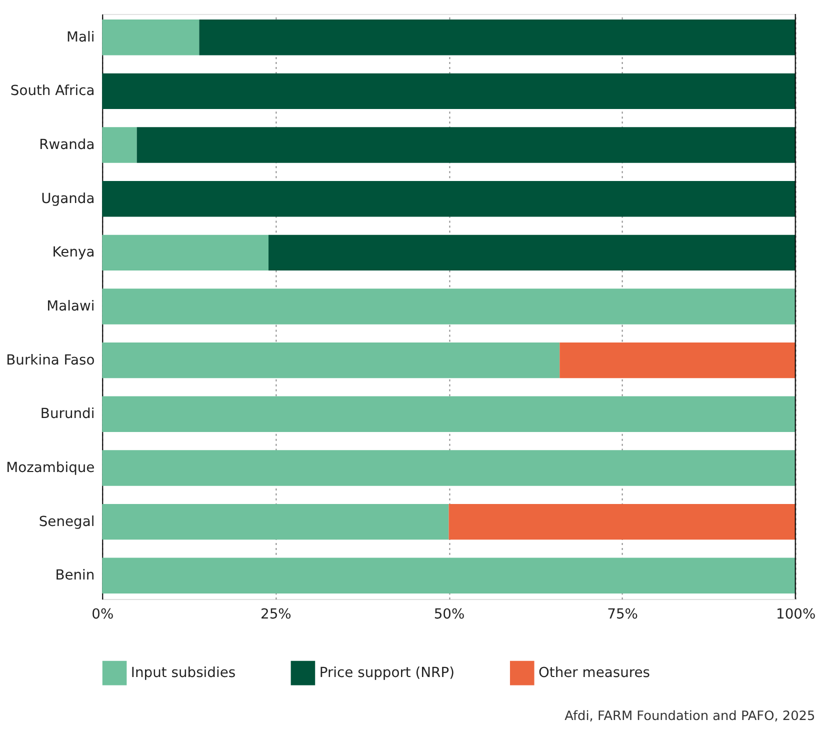 The height and width of the screenshot is (738, 836). Describe the element at coordinates (50, 468) in the screenshot. I see `y-tick-label: Mozambique` at that location.